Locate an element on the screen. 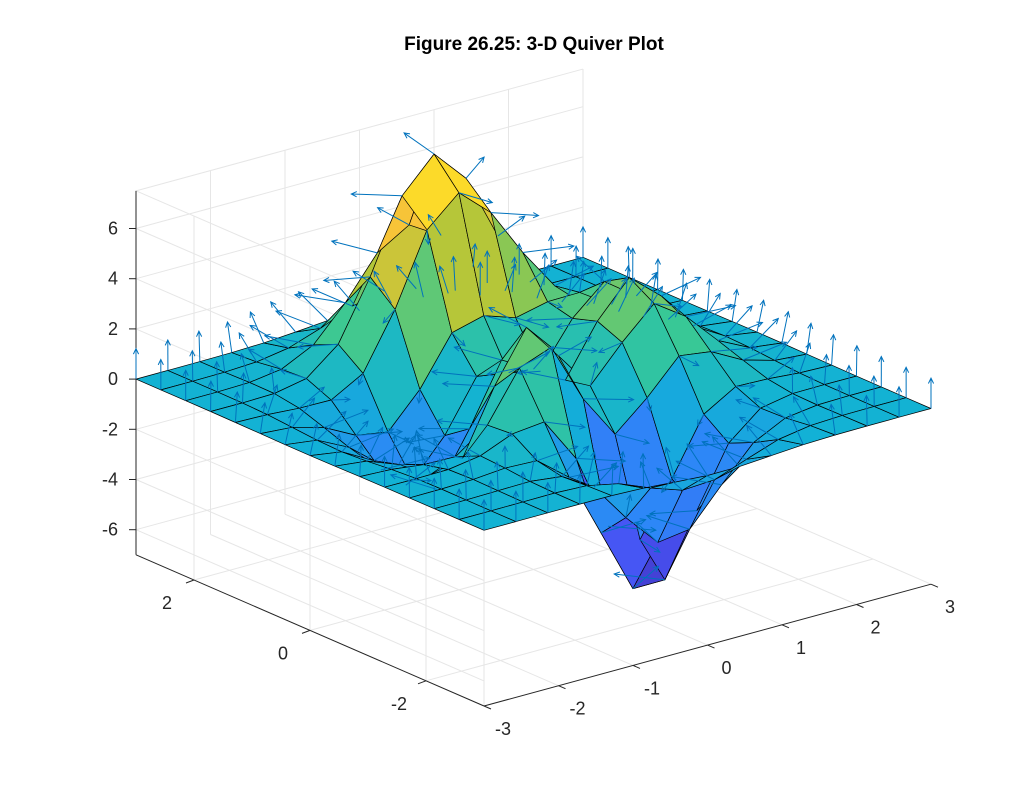 The image size is (1031, 793). z-tick-label: 4 is located at coordinates (113, 279).